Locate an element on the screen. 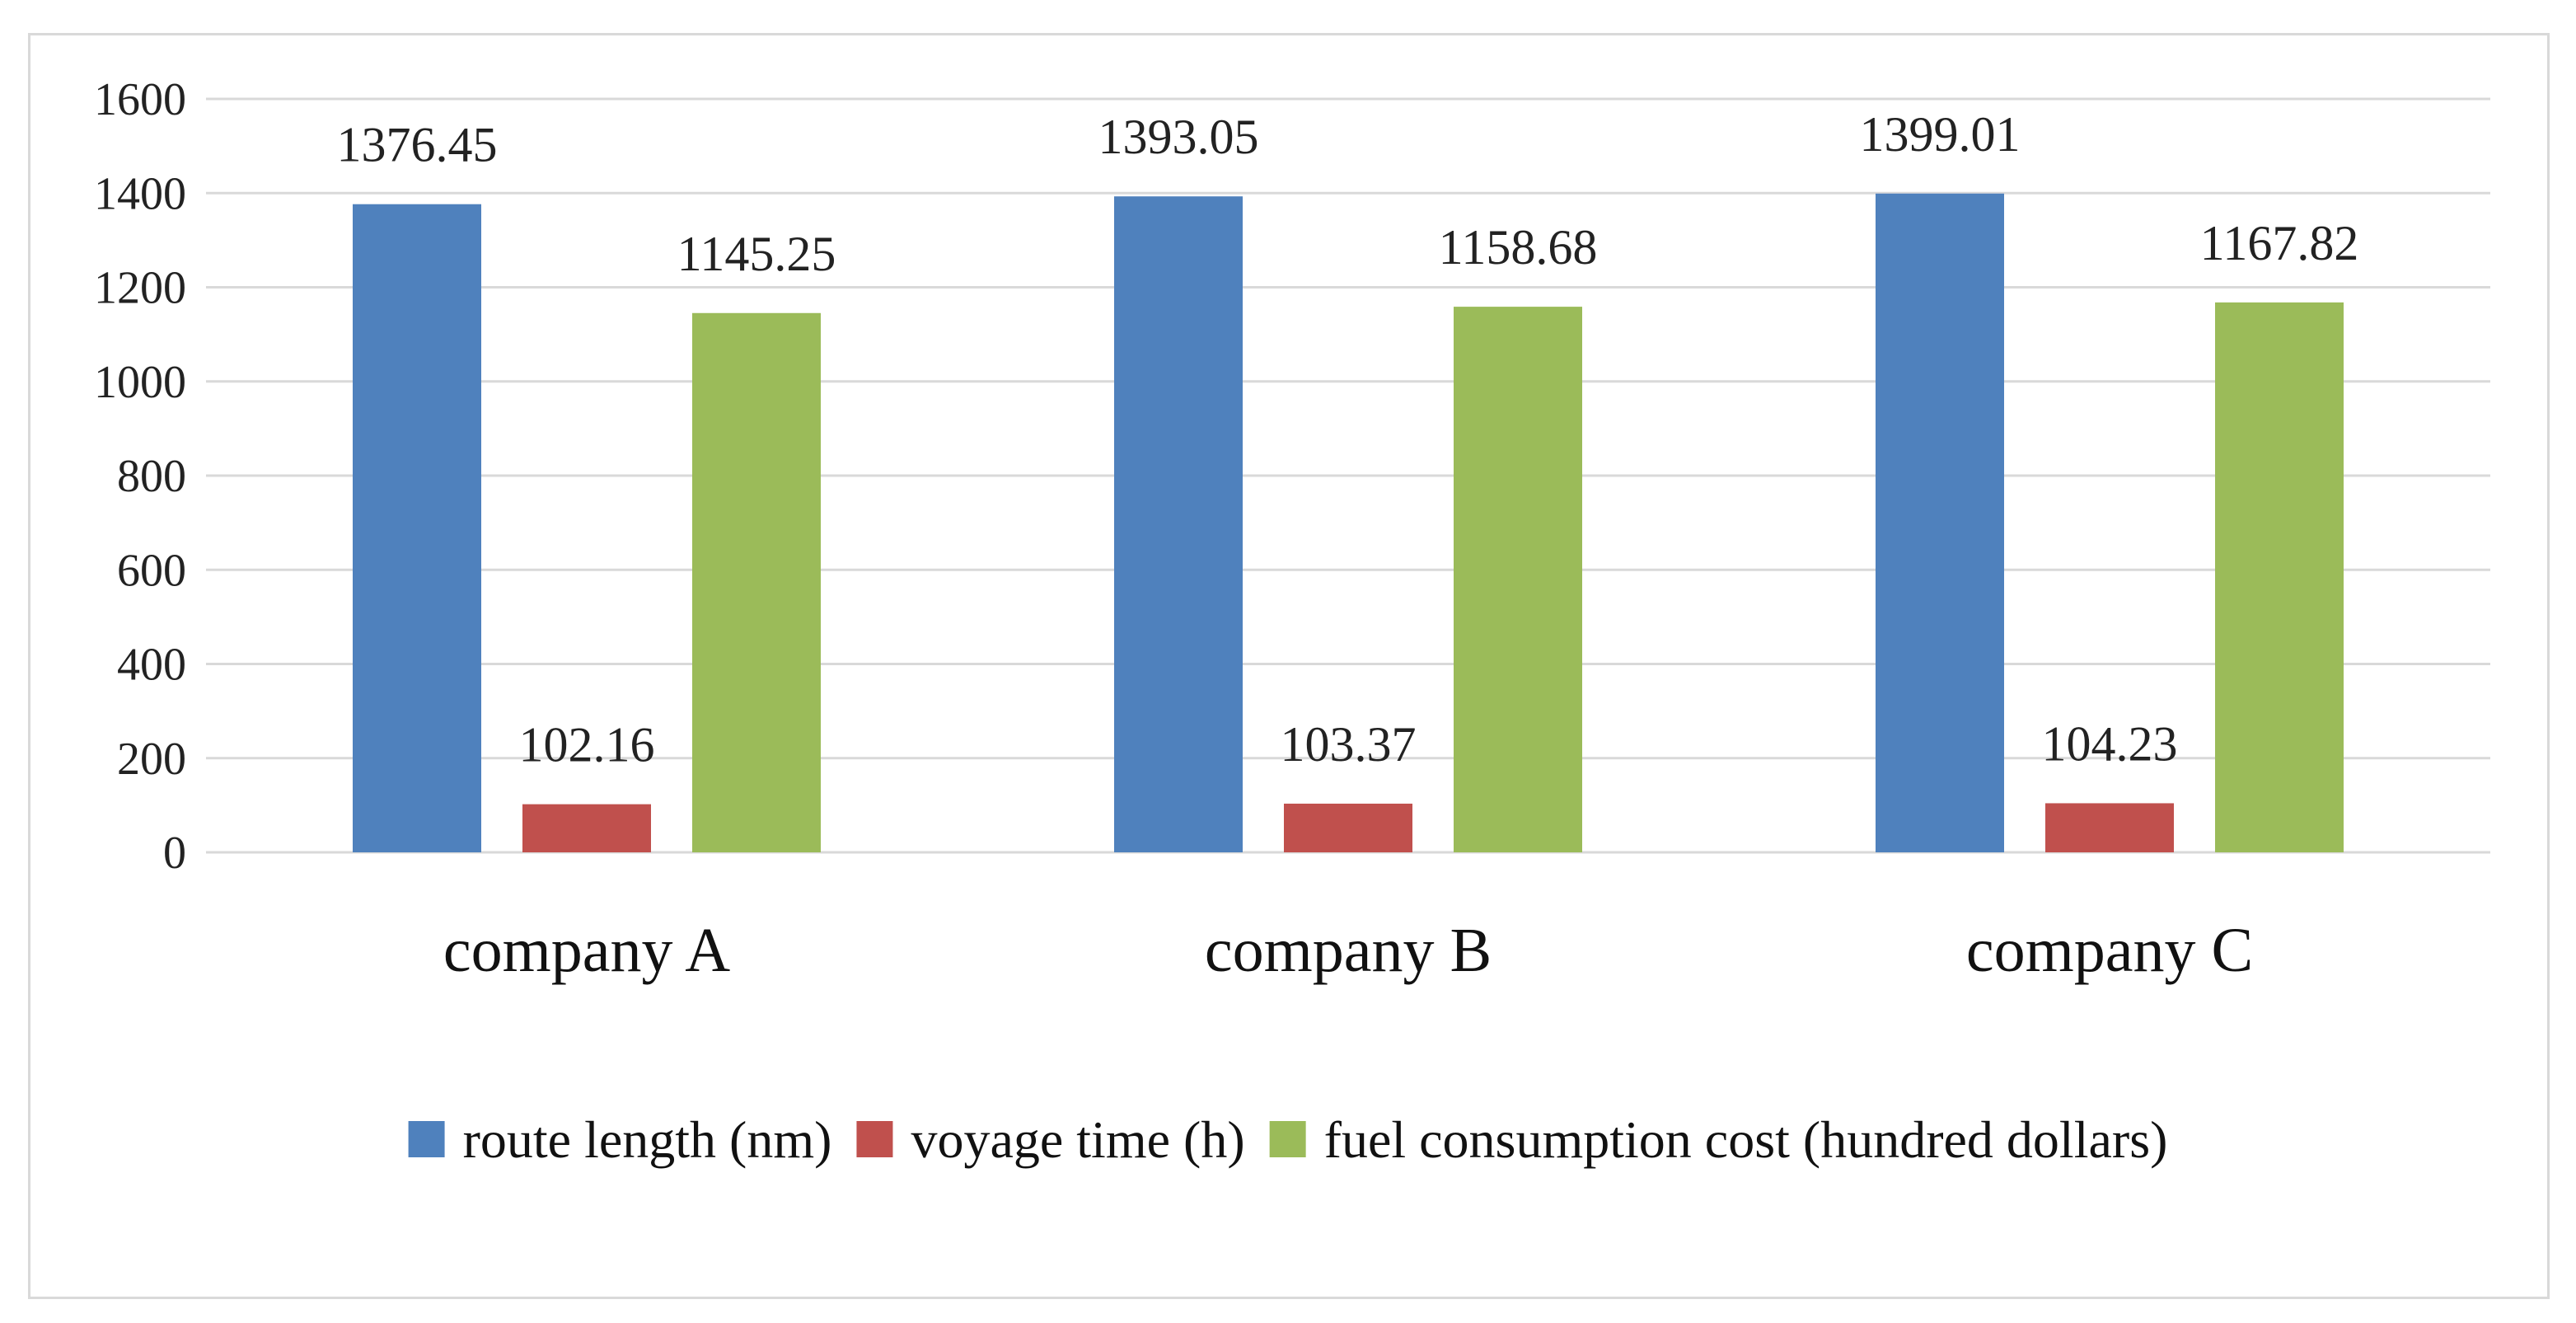 The height and width of the screenshot is (1323, 2576). data-label: 1167.82 is located at coordinates (2279, 243).